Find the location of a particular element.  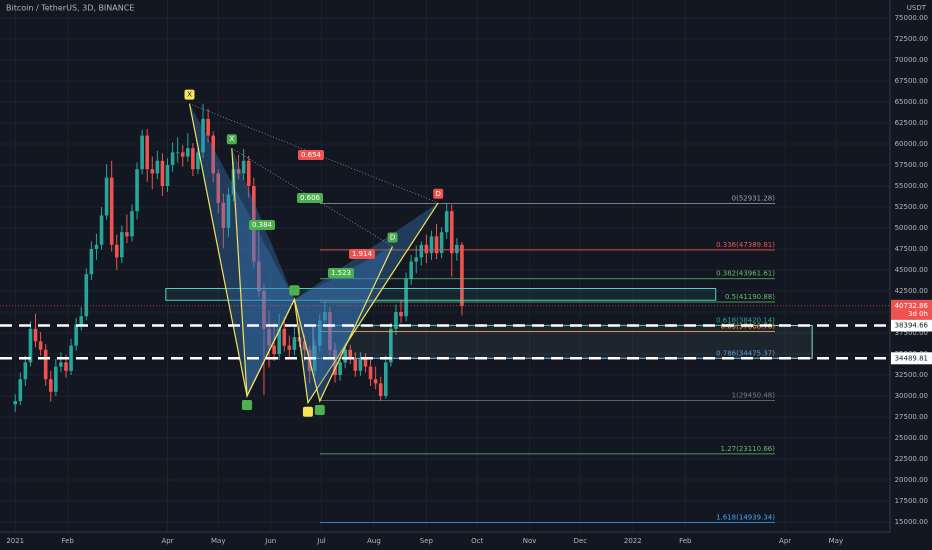

y-tick-label: 45000.00 is located at coordinates (911, 270).